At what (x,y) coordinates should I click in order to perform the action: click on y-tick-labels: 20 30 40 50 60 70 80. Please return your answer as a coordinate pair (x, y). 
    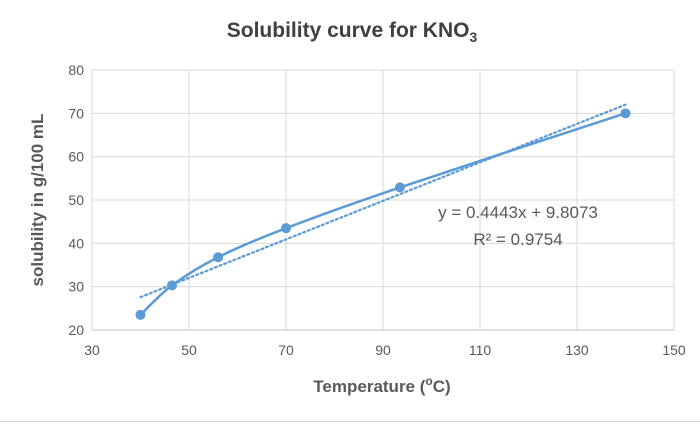
    Looking at the image, I should click on (76, 200).